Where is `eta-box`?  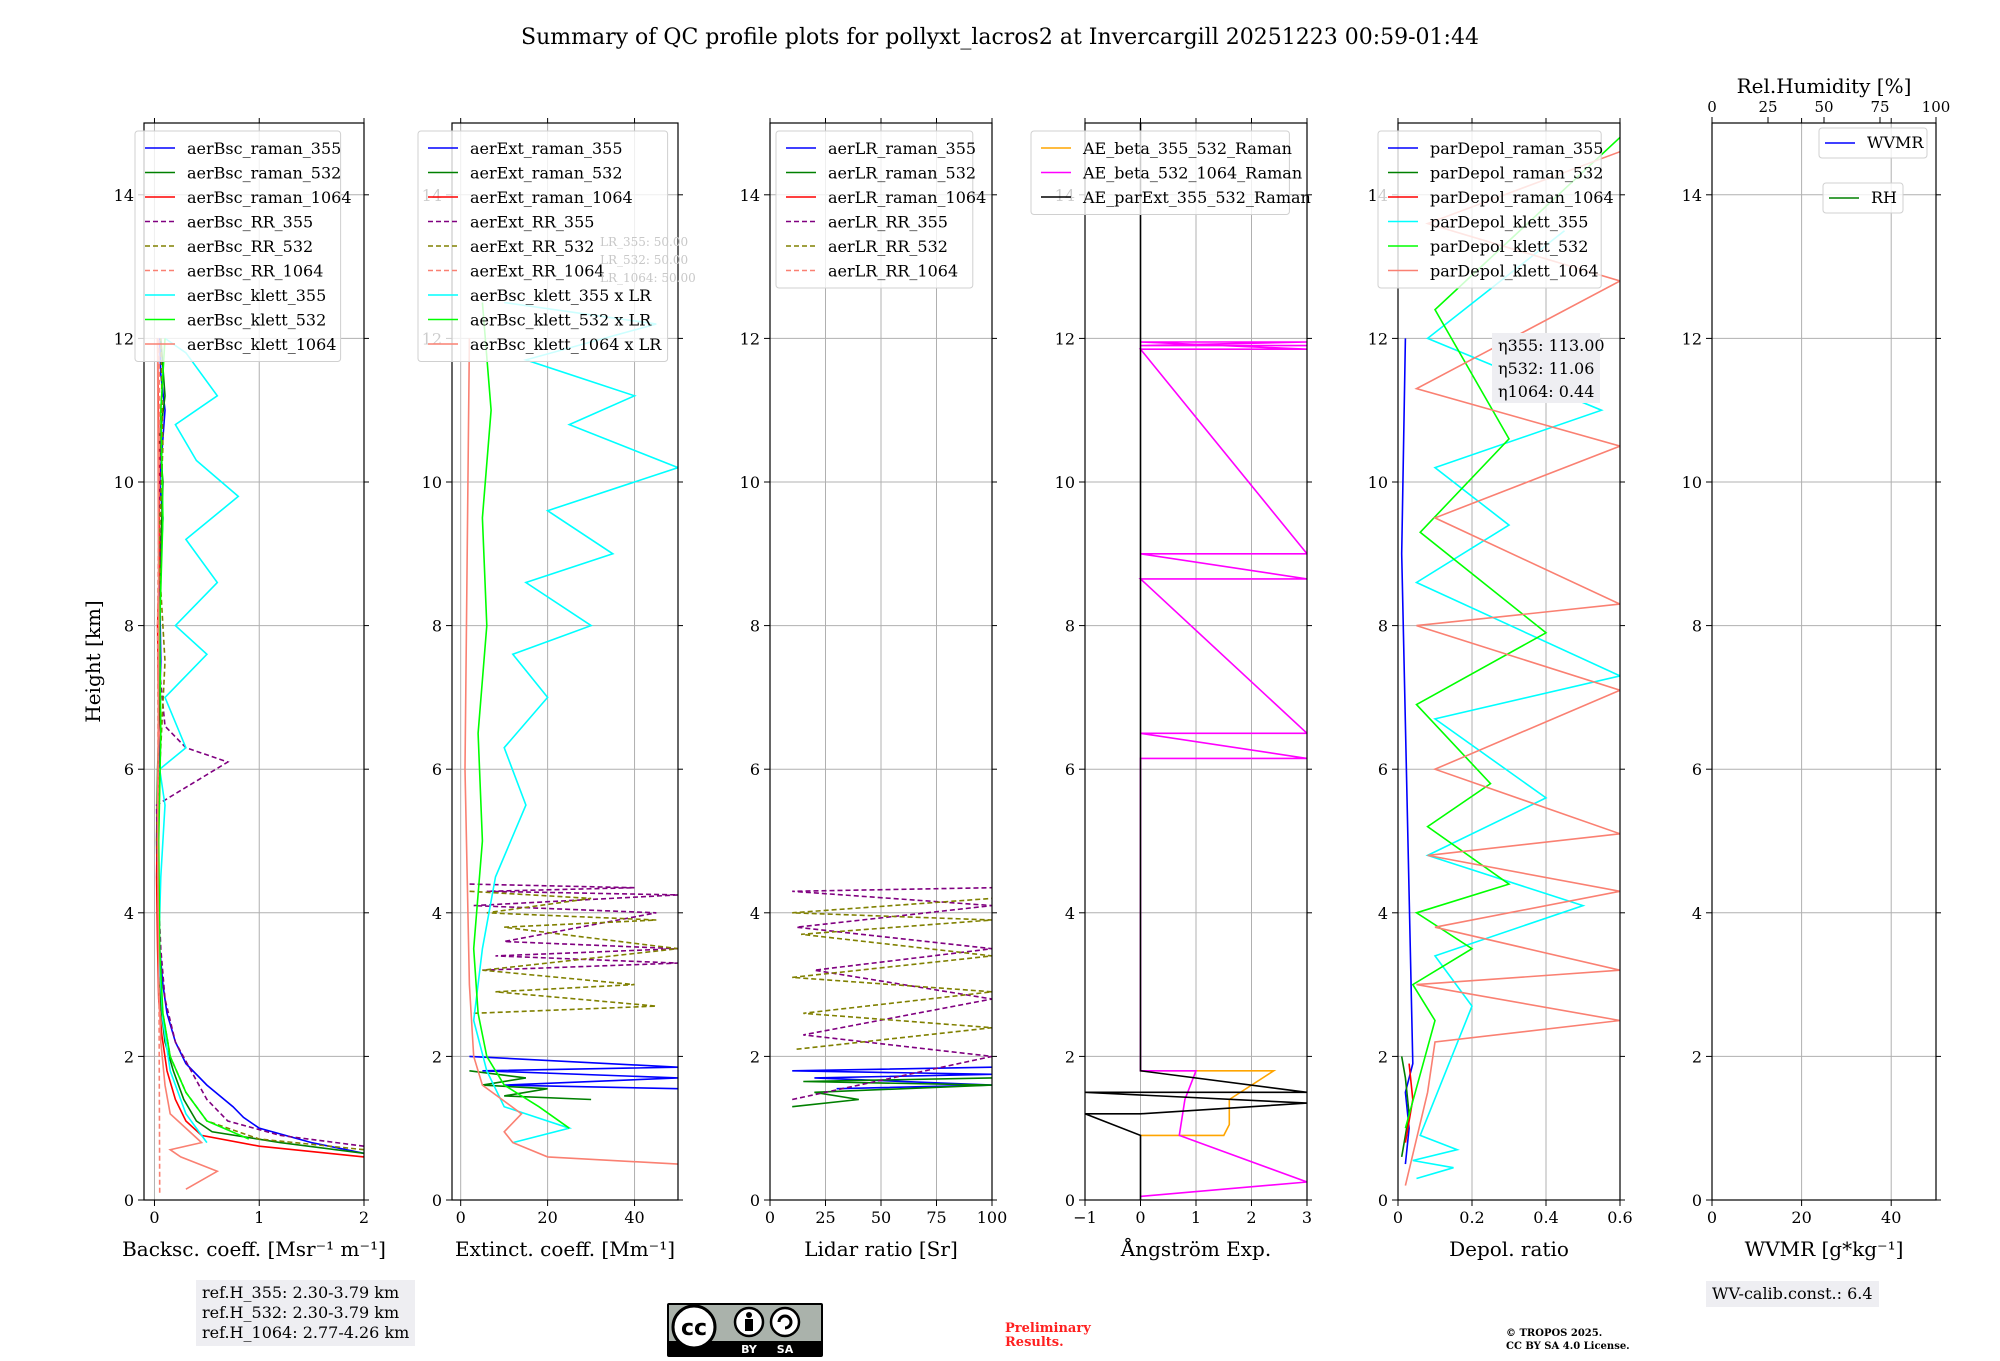 eta-box is located at coordinates (1546, 368).